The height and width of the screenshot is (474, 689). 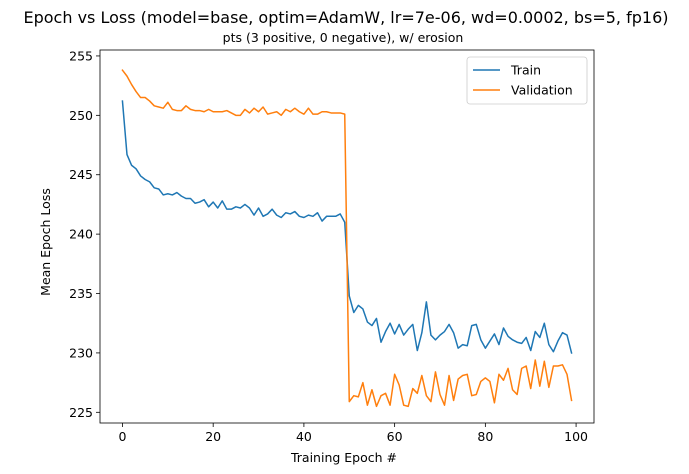 I want to click on legend-label-train: Train, so click(x=525, y=70).